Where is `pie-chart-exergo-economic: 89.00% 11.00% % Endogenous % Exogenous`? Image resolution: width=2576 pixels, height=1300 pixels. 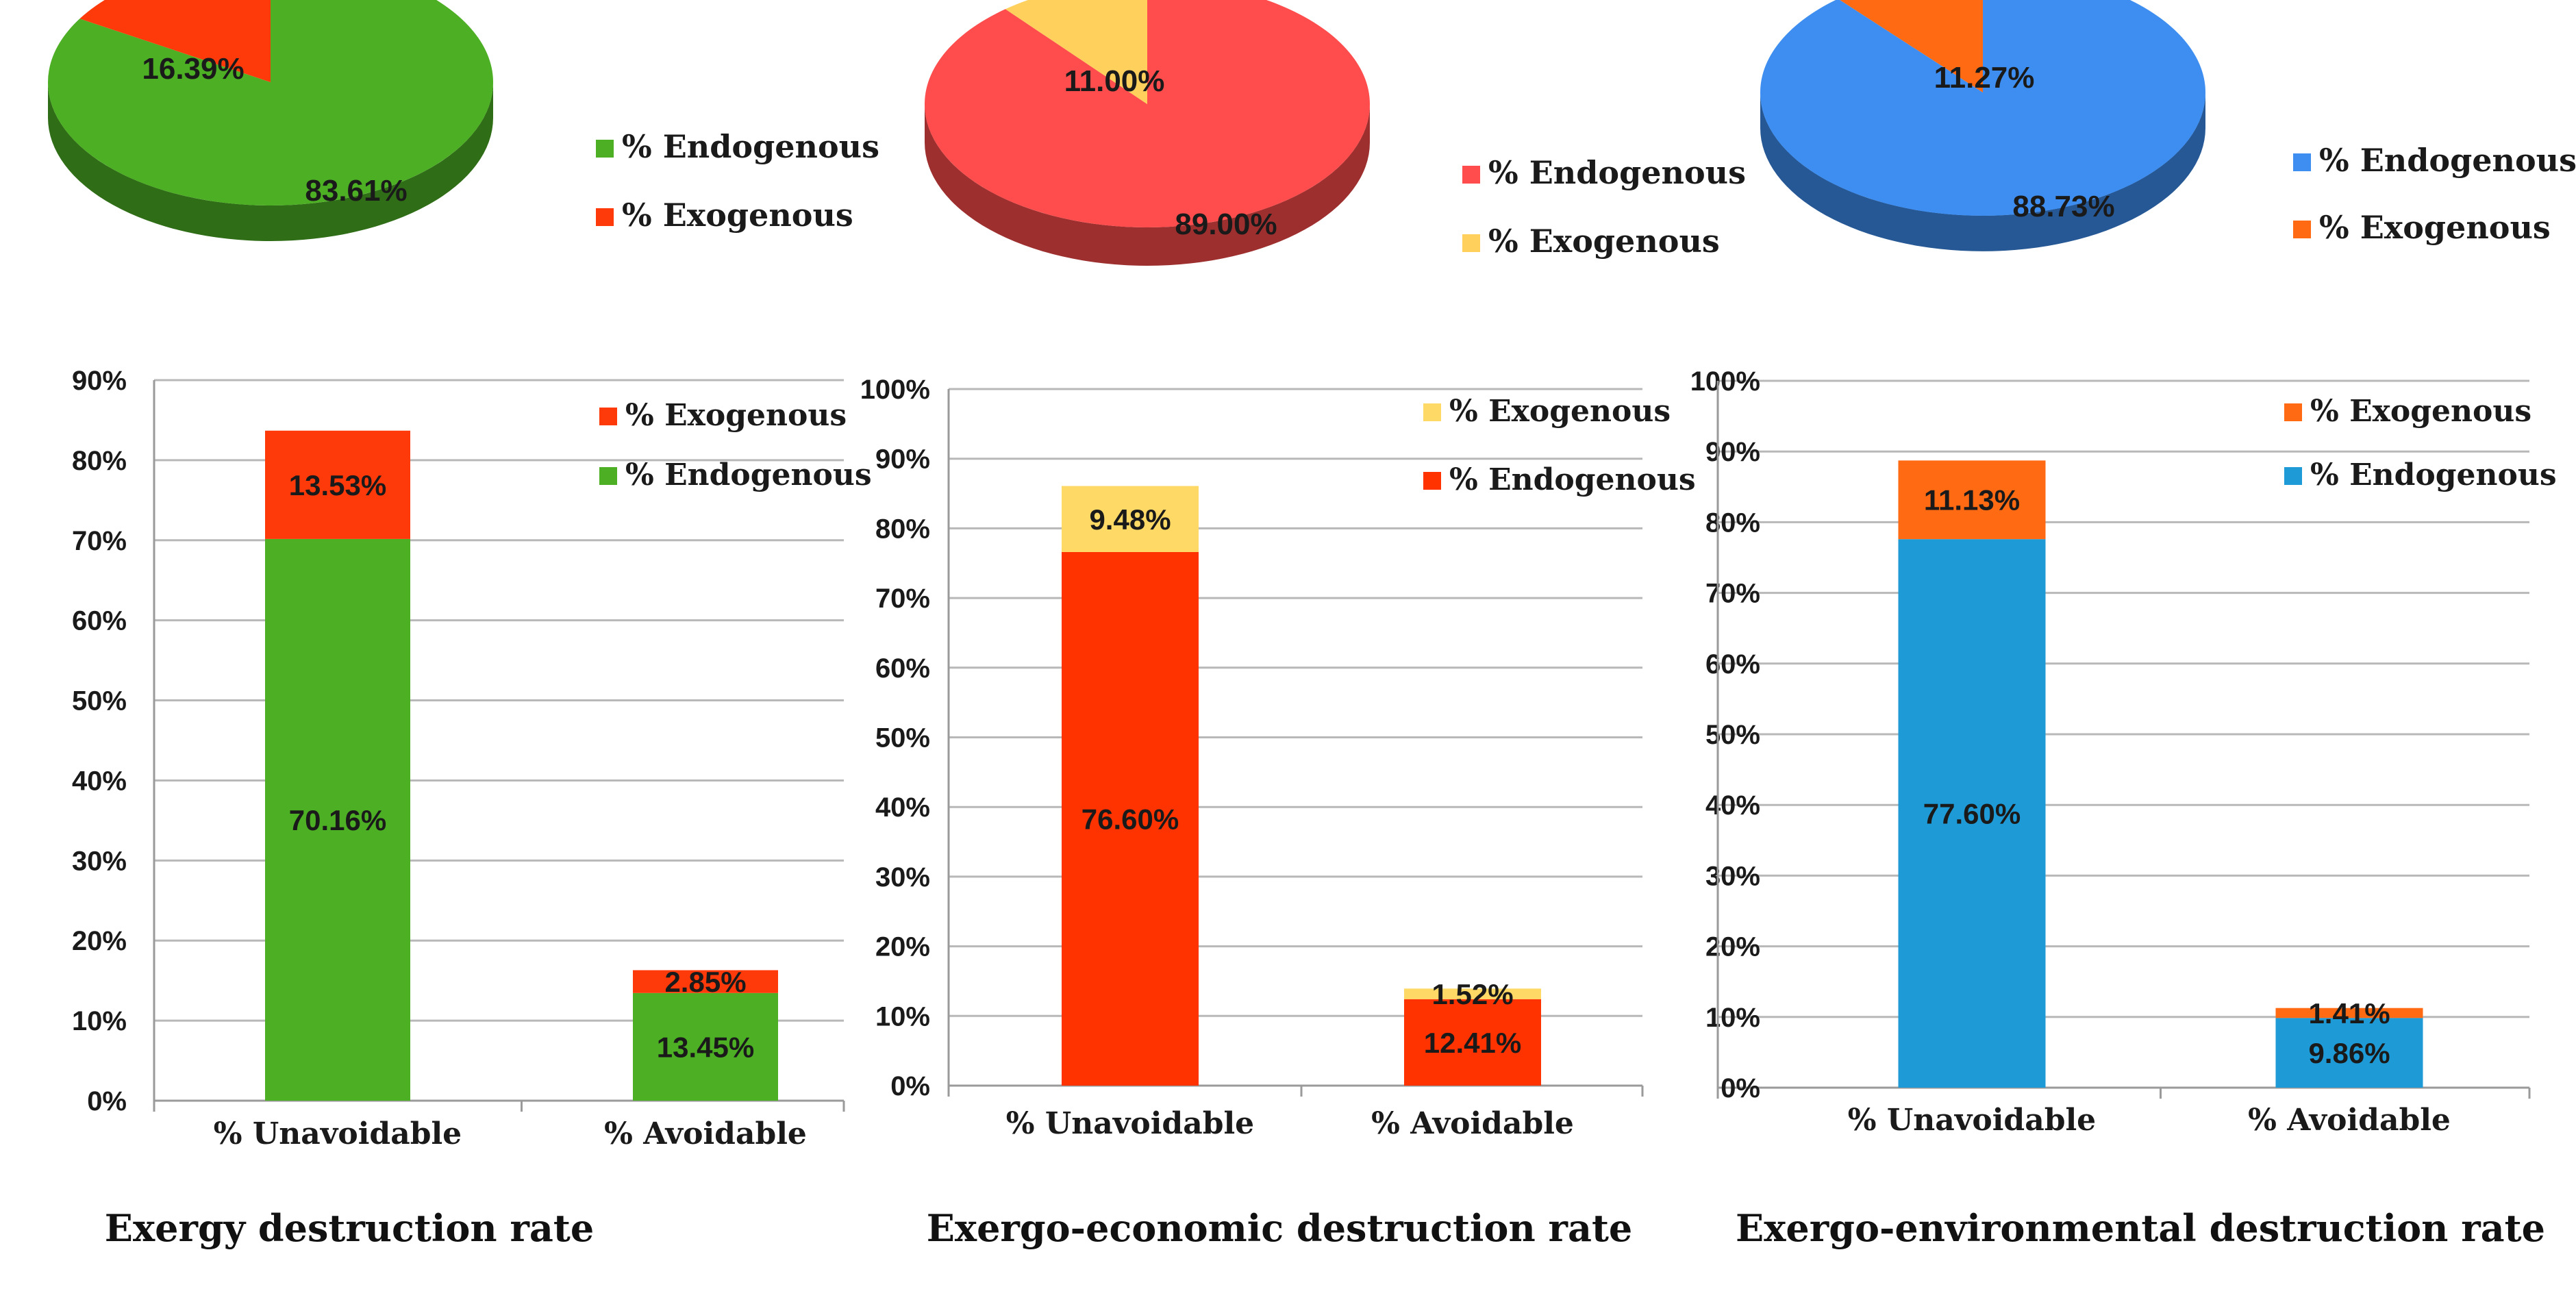 pie-chart-exergo-economic: 89.00% 11.00% % Endogenous % Exogenous is located at coordinates (1335, 133).